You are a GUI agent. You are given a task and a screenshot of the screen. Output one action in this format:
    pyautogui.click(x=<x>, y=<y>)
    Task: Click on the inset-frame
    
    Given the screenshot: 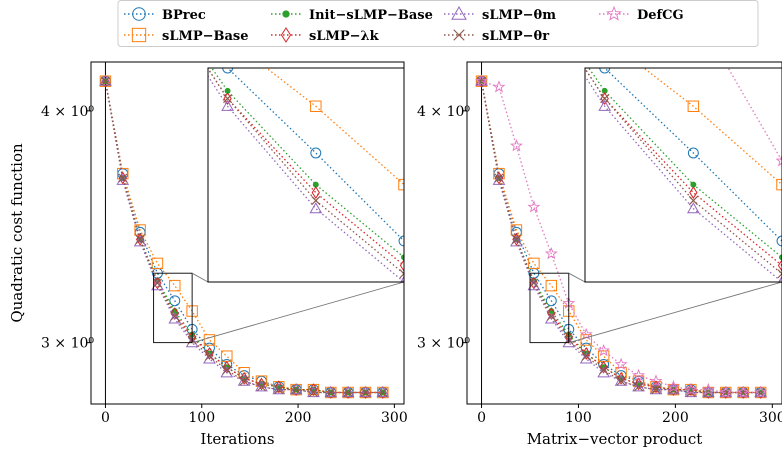 What is the action you would take?
    pyautogui.click(x=683, y=175)
    